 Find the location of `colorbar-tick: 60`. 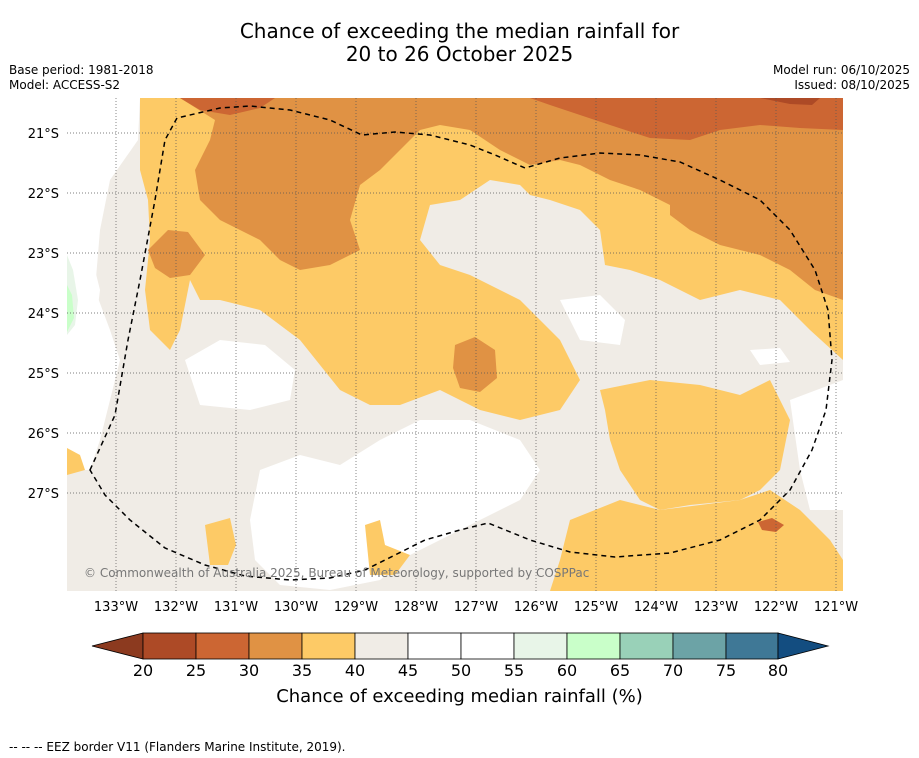

colorbar-tick: 60 is located at coordinates (567, 670).